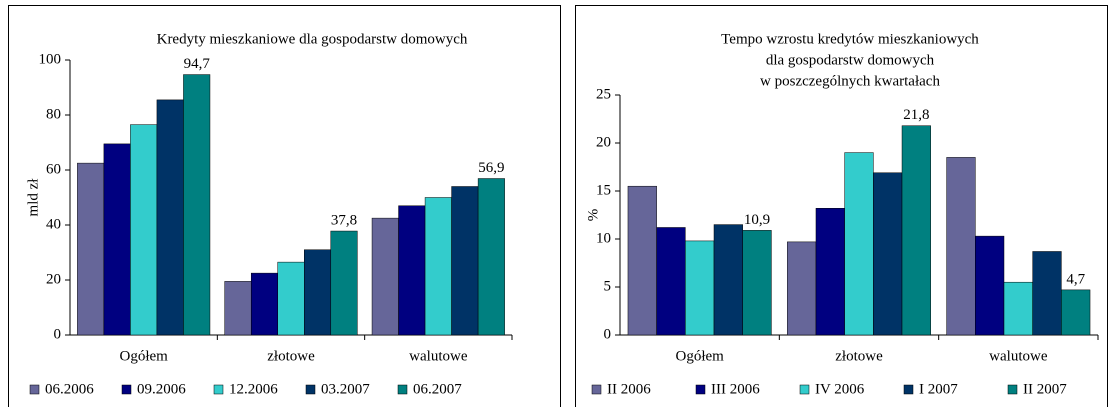 The image size is (1112, 407). Describe the element at coordinates (840, 389) in the screenshot. I see `legend-label: IV 2006` at that location.